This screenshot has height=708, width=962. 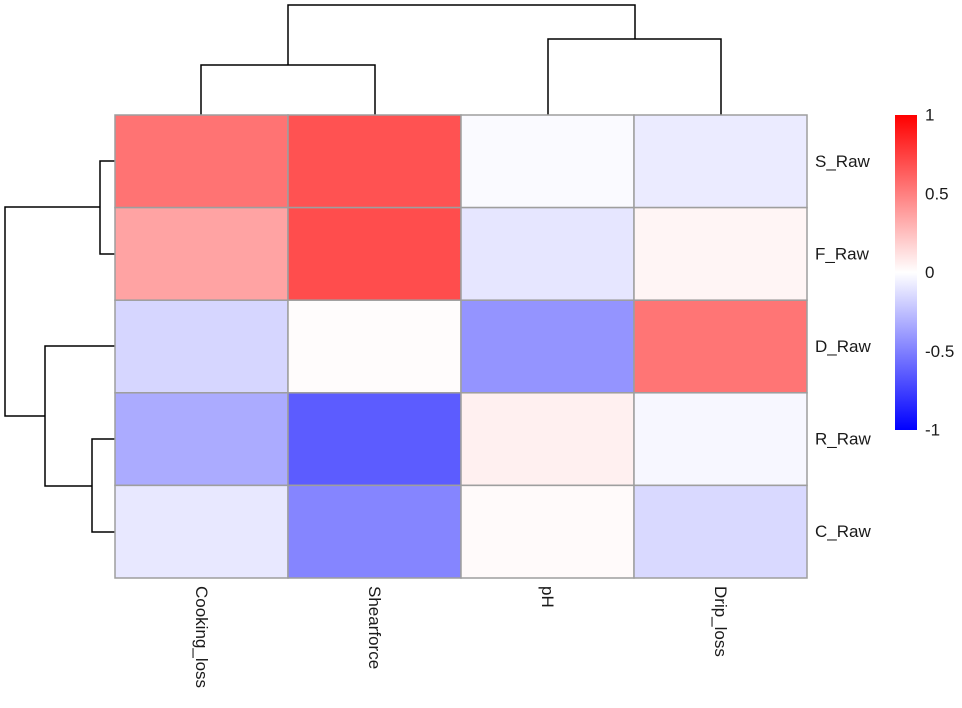 I want to click on row-dendrogram, so click(x=59, y=346).